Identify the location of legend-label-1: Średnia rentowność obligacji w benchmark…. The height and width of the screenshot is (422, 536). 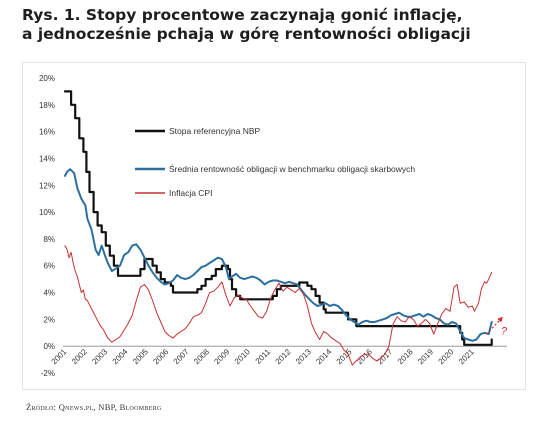
(292, 168).